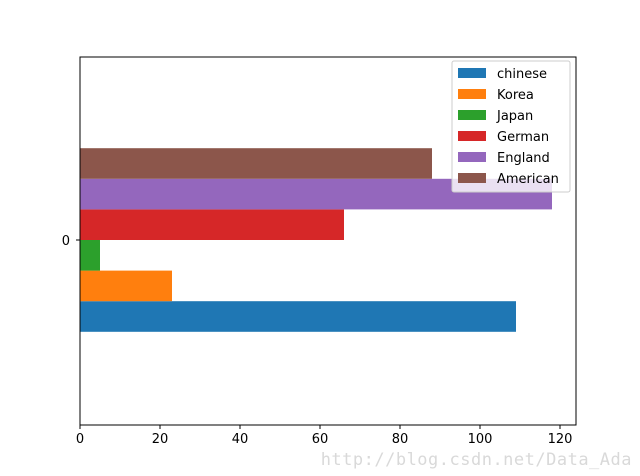 The width and height of the screenshot is (640, 476). Describe the element at coordinates (90, 255) in the screenshot. I see `bar-japan` at that location.